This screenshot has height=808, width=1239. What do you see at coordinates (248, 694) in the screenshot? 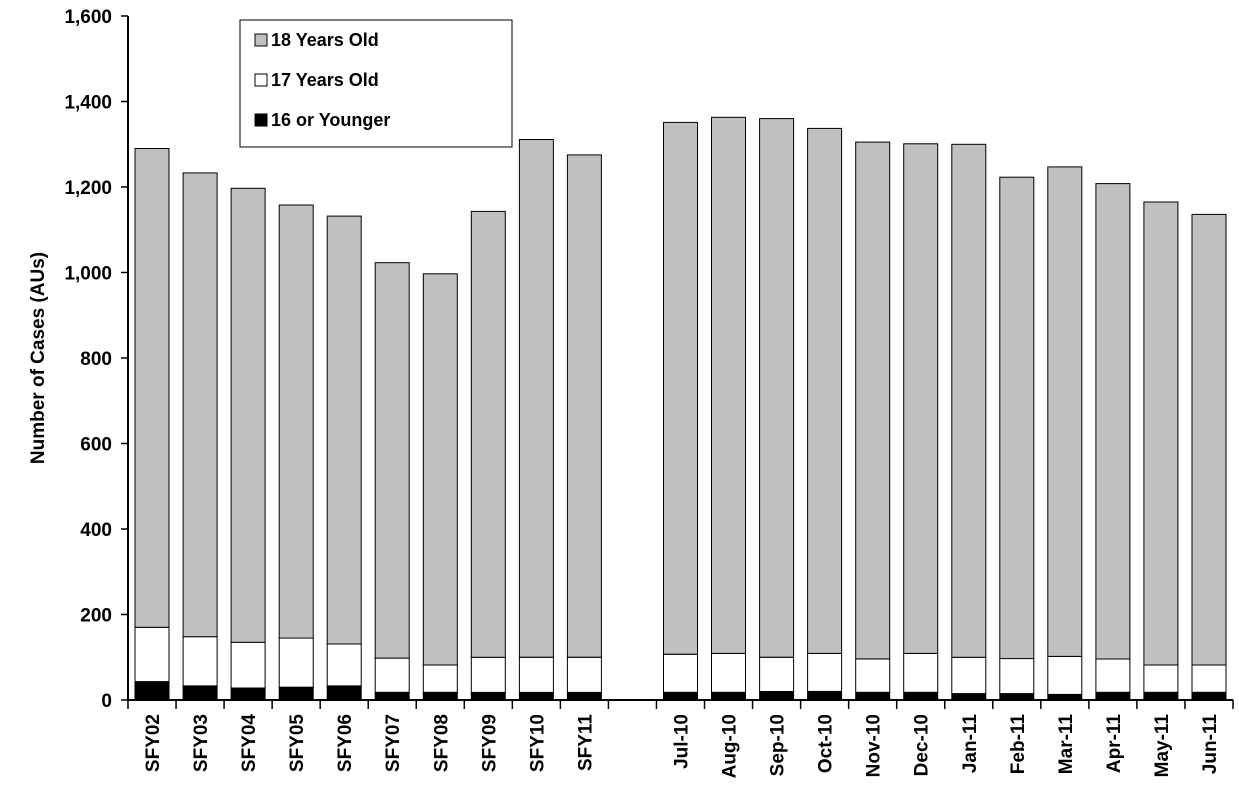
I see `bar-segment-16-or-younger-sfy04` at bounding box center [248, 694].